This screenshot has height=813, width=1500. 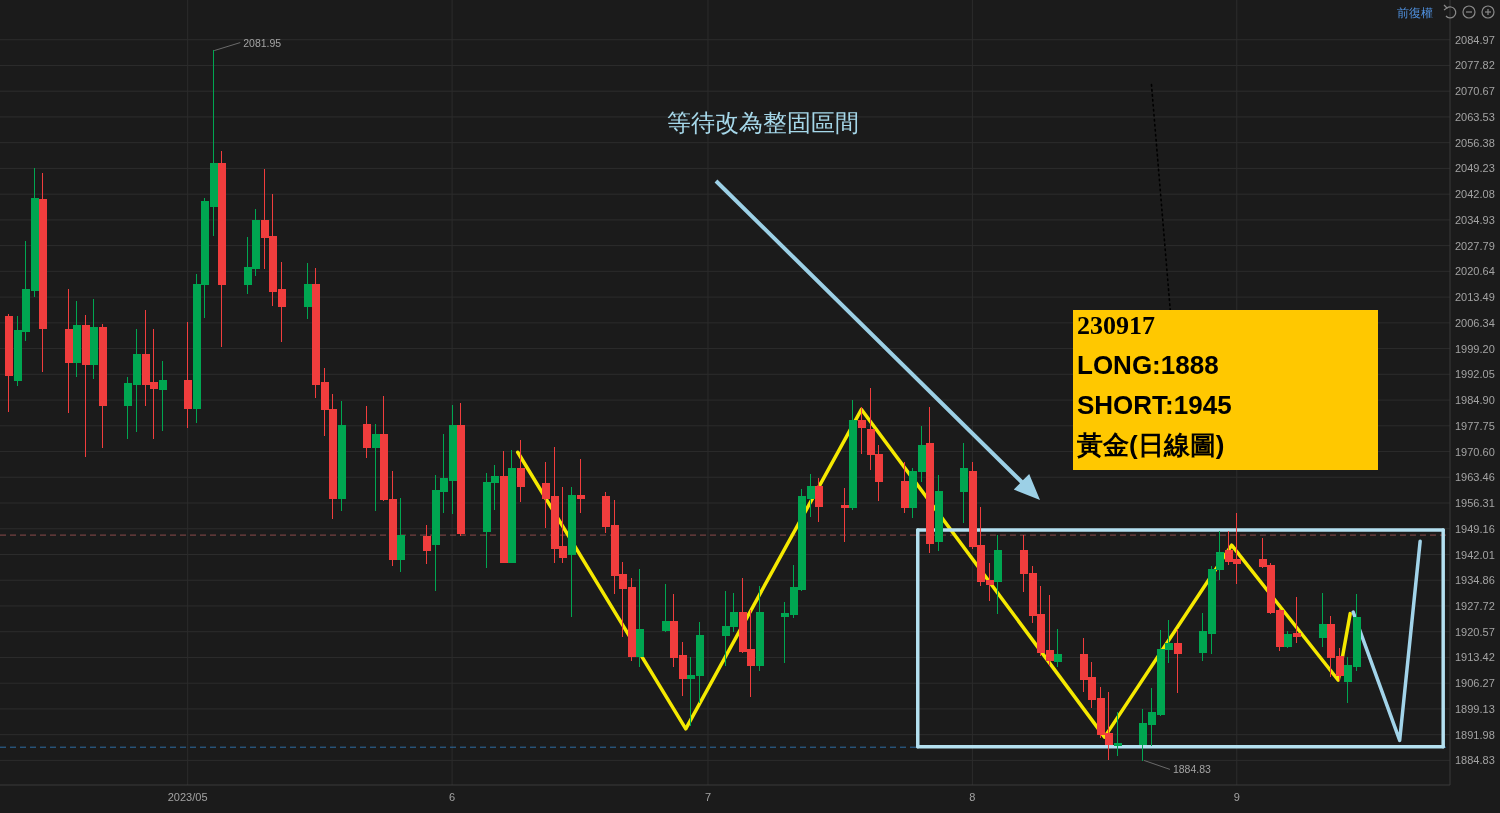 I want to click on y-tick-label: 1992.05, so click(x=1475, y=374).